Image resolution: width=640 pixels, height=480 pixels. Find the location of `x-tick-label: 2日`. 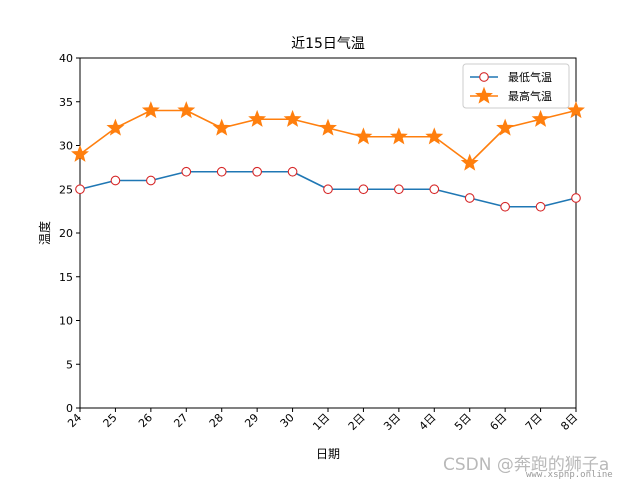

x-tick-label: 2日 is located at coordinates (357, 422).